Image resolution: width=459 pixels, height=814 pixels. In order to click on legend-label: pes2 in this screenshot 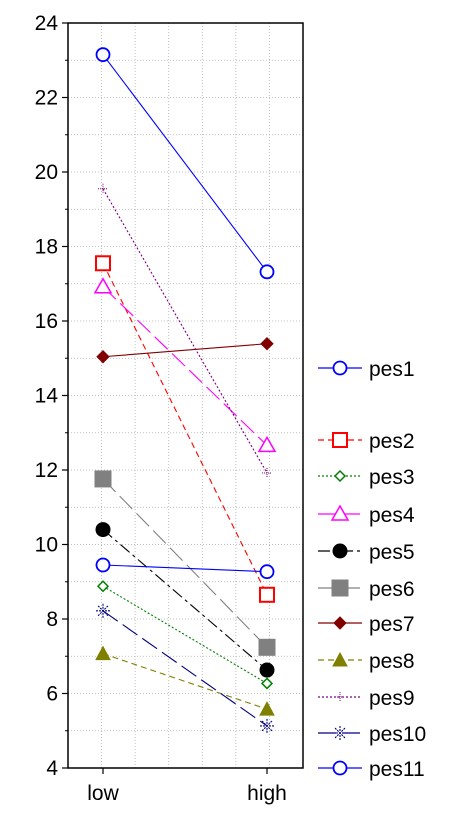, I will do `click(392, 441)`.